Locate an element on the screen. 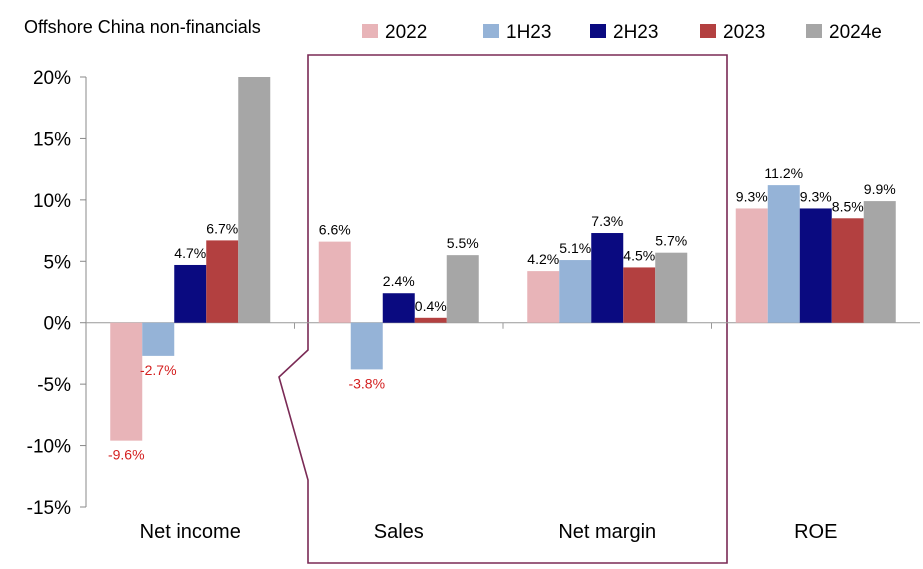  y-tick-label: 0% is located at coordinates (58, 324).